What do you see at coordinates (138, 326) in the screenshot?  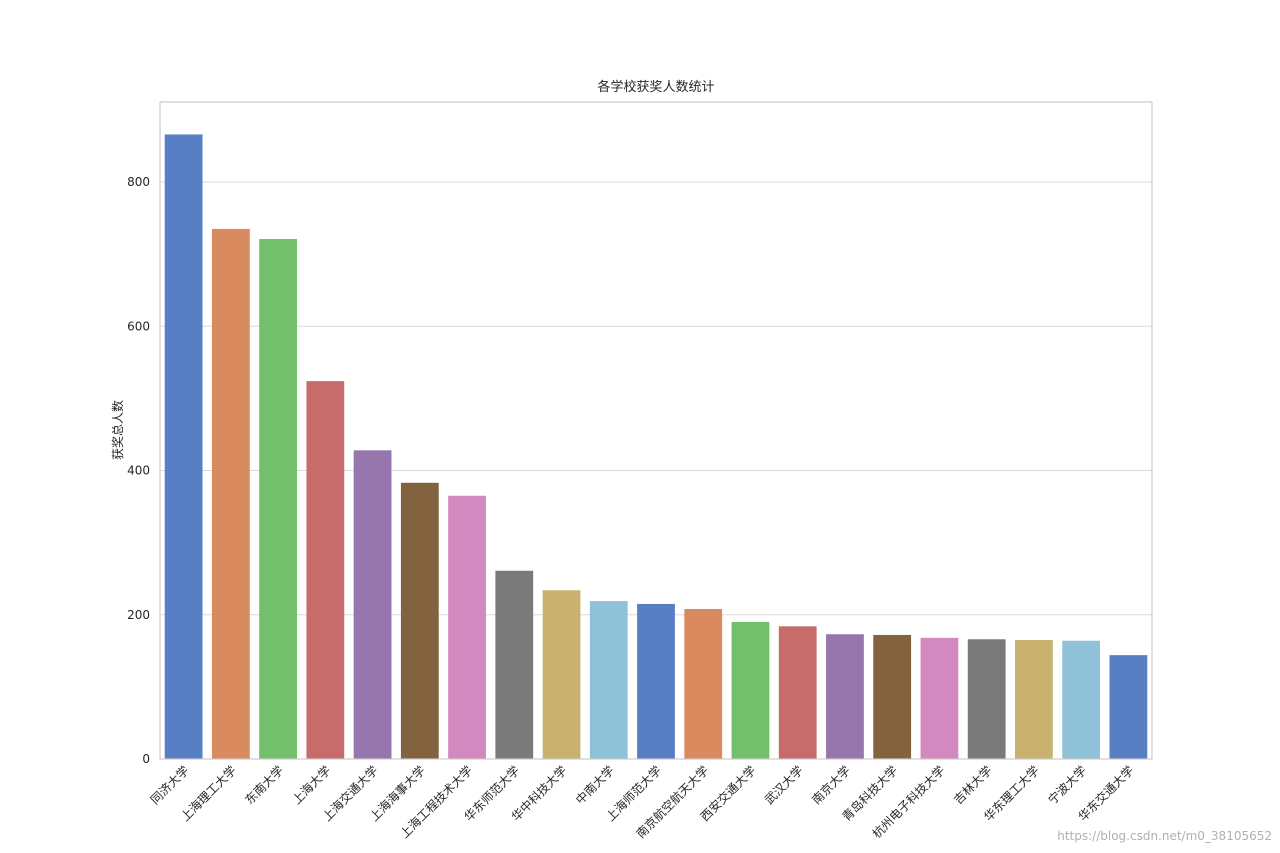 I see `y-tick-label: 600` at bounding box center [138, 326].